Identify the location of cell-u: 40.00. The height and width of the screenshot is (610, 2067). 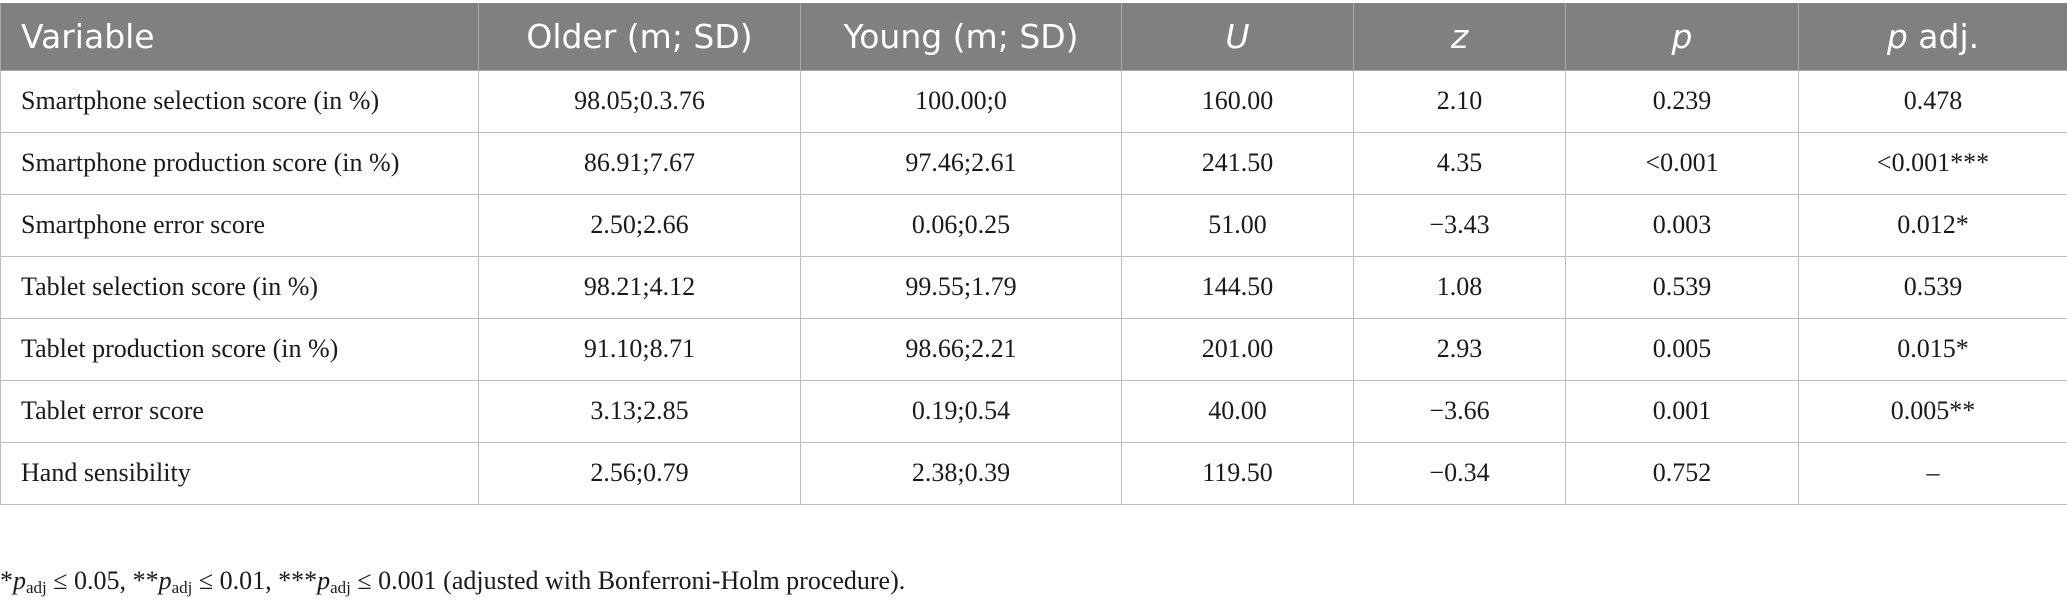
(1237, 411).